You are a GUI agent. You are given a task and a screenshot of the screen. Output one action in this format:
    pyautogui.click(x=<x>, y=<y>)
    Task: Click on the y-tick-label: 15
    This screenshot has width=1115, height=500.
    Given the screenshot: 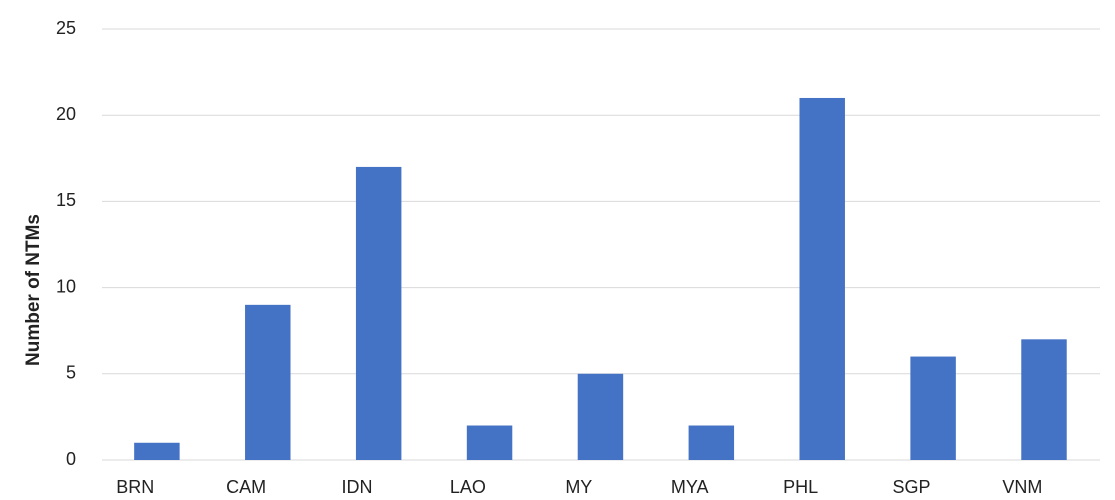 What is the action you would take?
    pyautogui.click(x=66, y=200)
    